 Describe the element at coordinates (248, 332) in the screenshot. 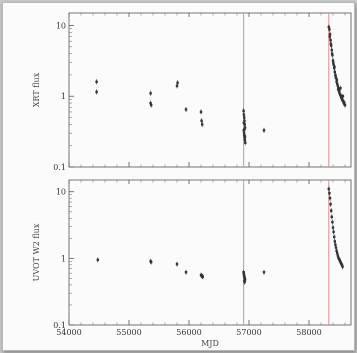

I see `bottom-xtick-label: 57000` at that location.